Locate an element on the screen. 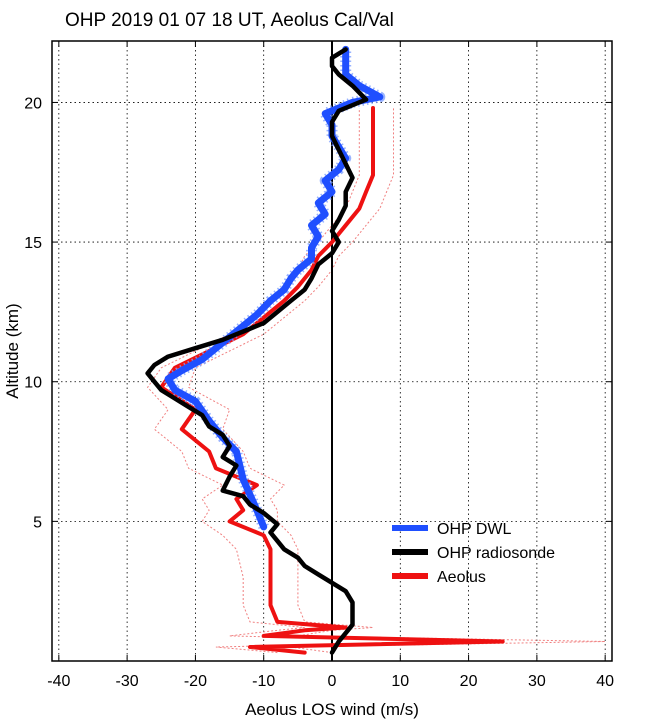  x-tick-label: 0 is located at coordinates (332, 681).